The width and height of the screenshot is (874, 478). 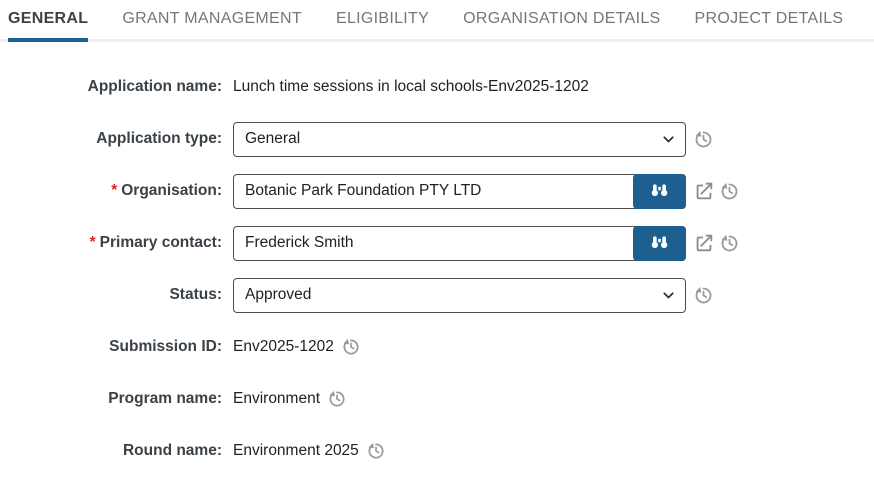 I want to click on primary-contact-input, so click(x=459, y=243).